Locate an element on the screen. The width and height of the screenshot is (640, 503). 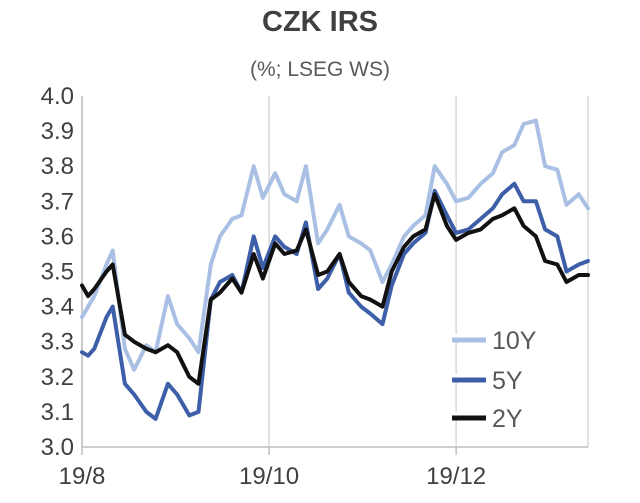
legend: 10Y 5Y 2Y is located at coordinates (494, 380).